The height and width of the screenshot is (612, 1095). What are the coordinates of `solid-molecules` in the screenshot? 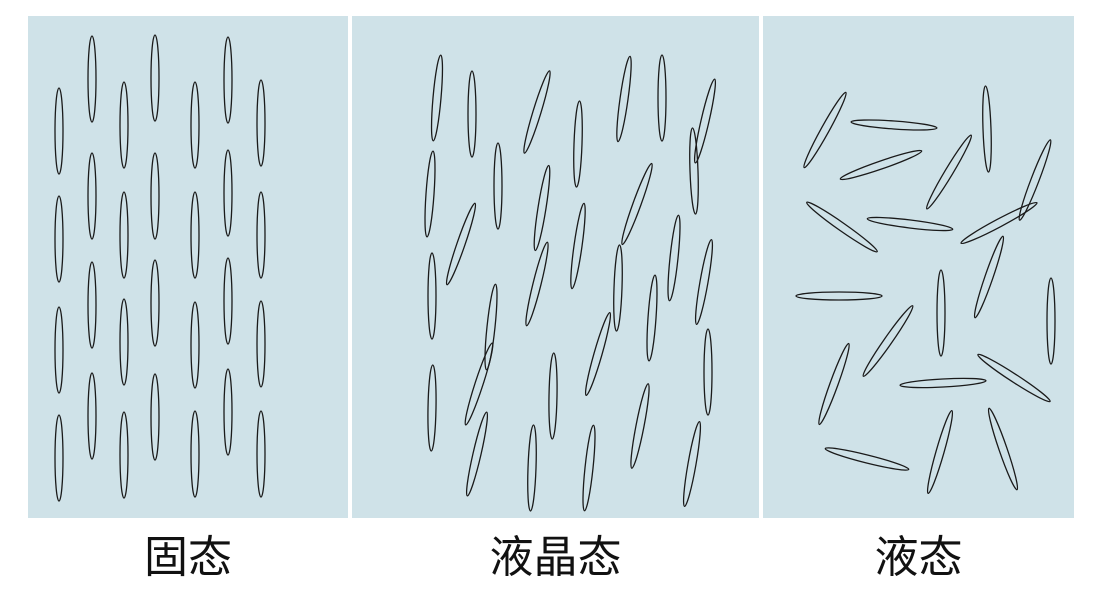 It's located at (160, 268).